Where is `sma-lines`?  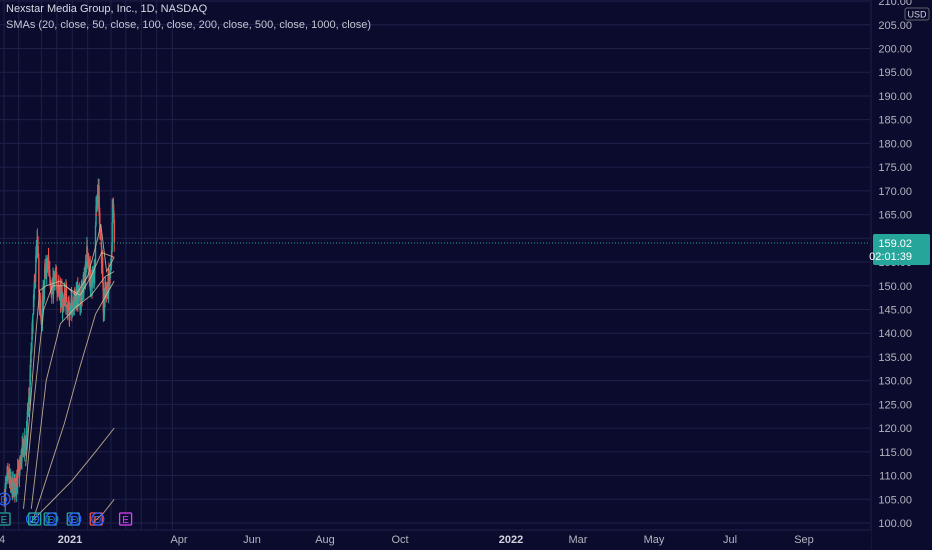 sma-lines is located at coordinates (69, 374).